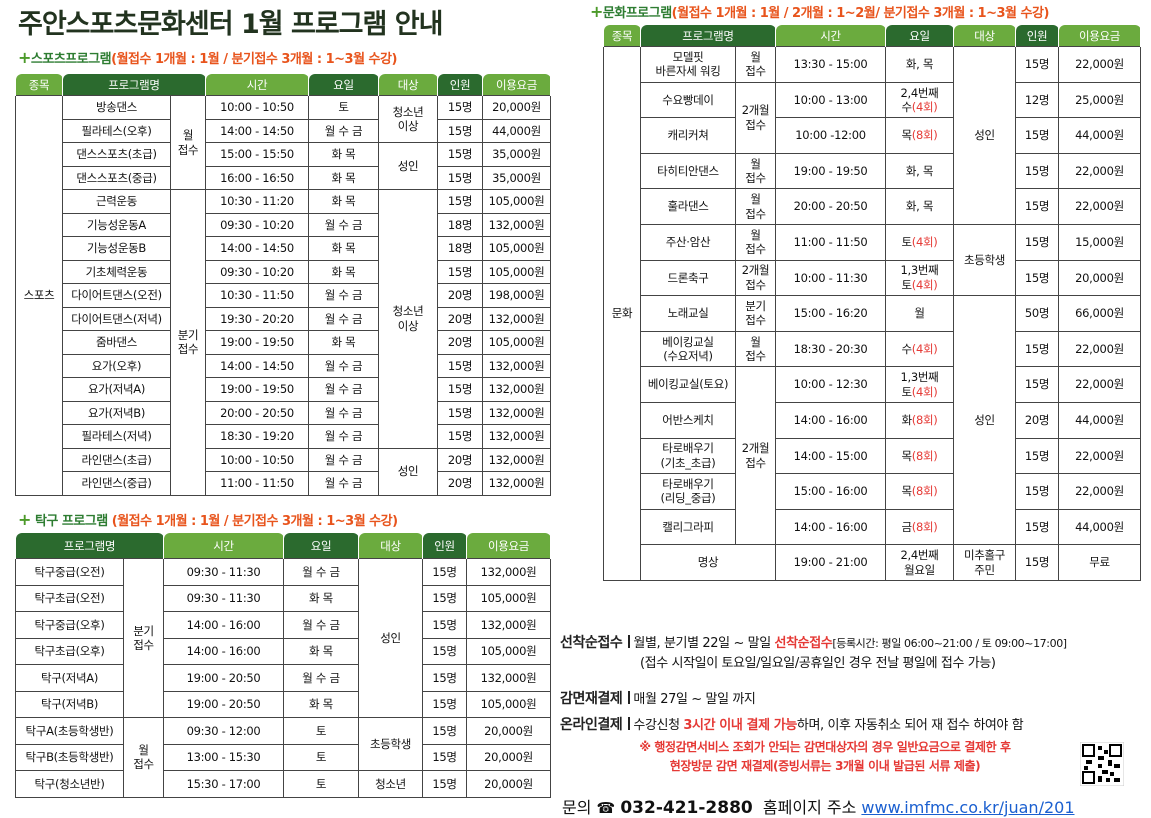 This screenshot has height=818, width=1151. What do you see at coordinates (919, 384) in the screenshot?
I see `table-cell: 1,3번째 토(4회)` at bounding box center [919, 384].